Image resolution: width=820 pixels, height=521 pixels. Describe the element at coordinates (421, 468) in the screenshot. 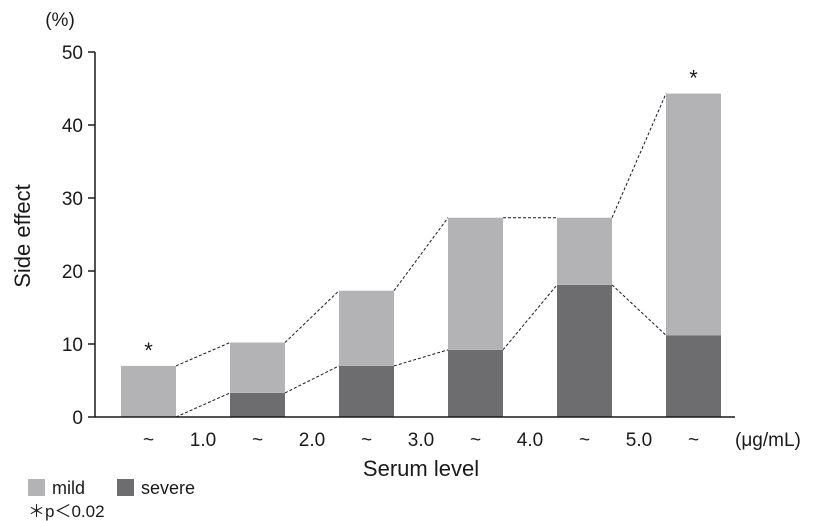

I see `x-axis-title: Serum level` at that location.